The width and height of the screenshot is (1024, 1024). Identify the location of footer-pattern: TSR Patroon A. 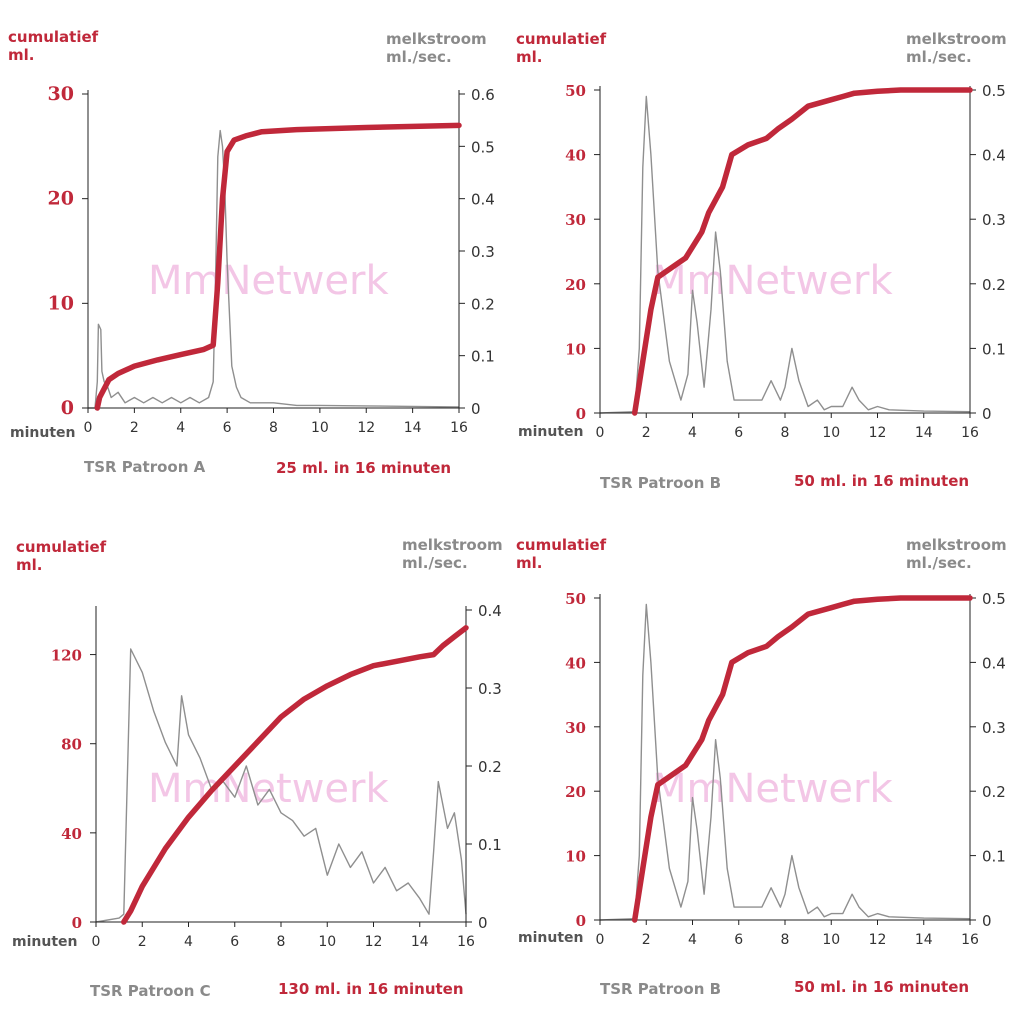
(145, 467).